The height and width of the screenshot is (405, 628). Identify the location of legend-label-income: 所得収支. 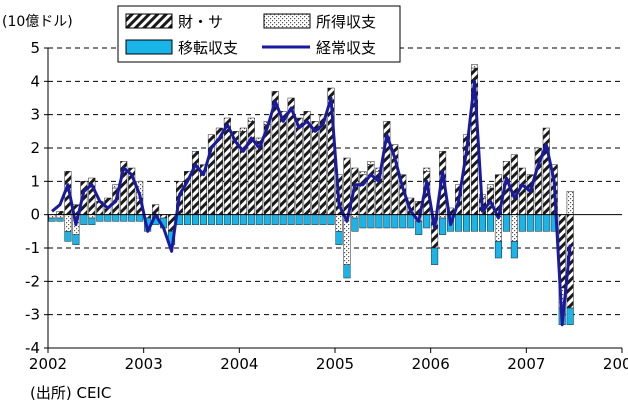
(346, 22).